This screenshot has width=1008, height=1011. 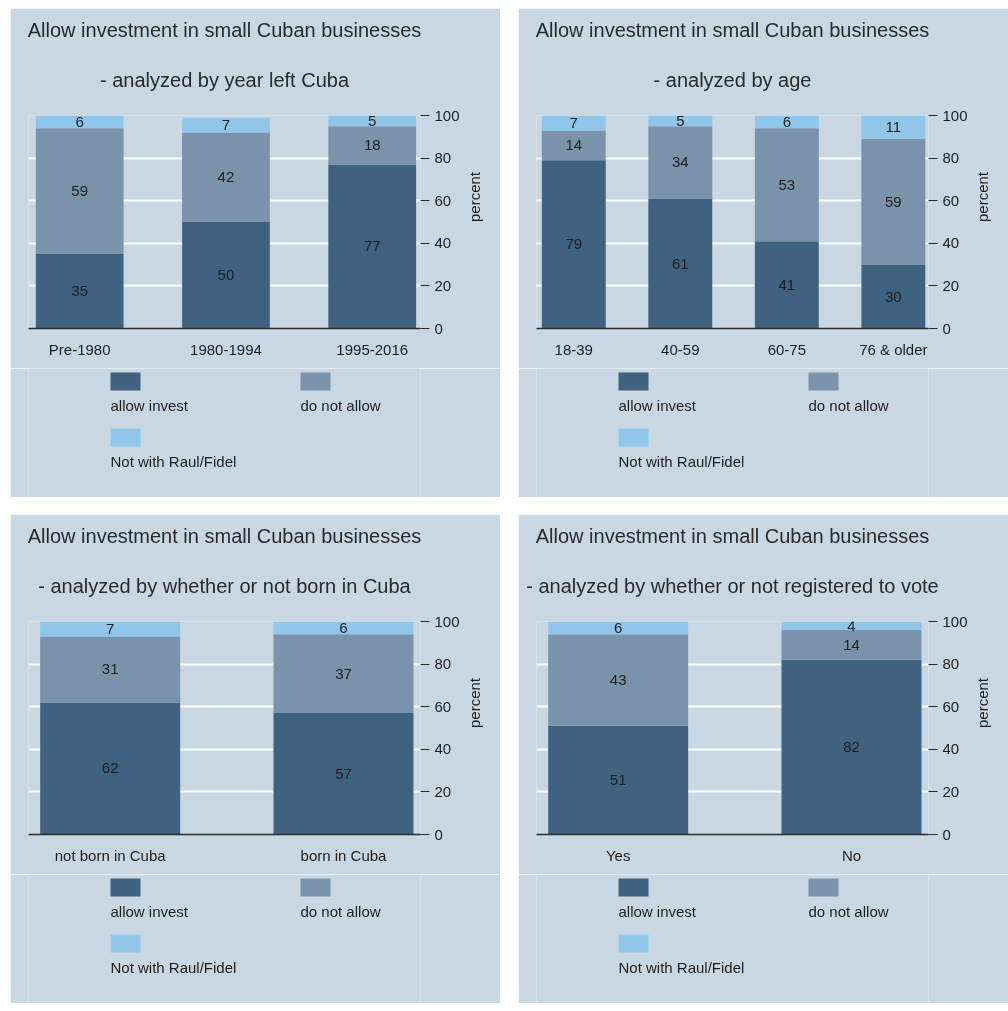 What do you see at coordinates (618, 680) in the screenshot?
I see `data-label: 43` at bounding box center [618, 680].